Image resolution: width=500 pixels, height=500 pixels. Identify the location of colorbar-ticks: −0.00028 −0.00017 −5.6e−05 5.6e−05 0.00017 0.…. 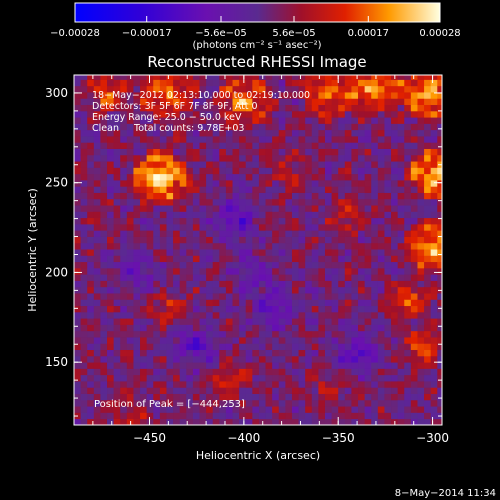
(255, 27).